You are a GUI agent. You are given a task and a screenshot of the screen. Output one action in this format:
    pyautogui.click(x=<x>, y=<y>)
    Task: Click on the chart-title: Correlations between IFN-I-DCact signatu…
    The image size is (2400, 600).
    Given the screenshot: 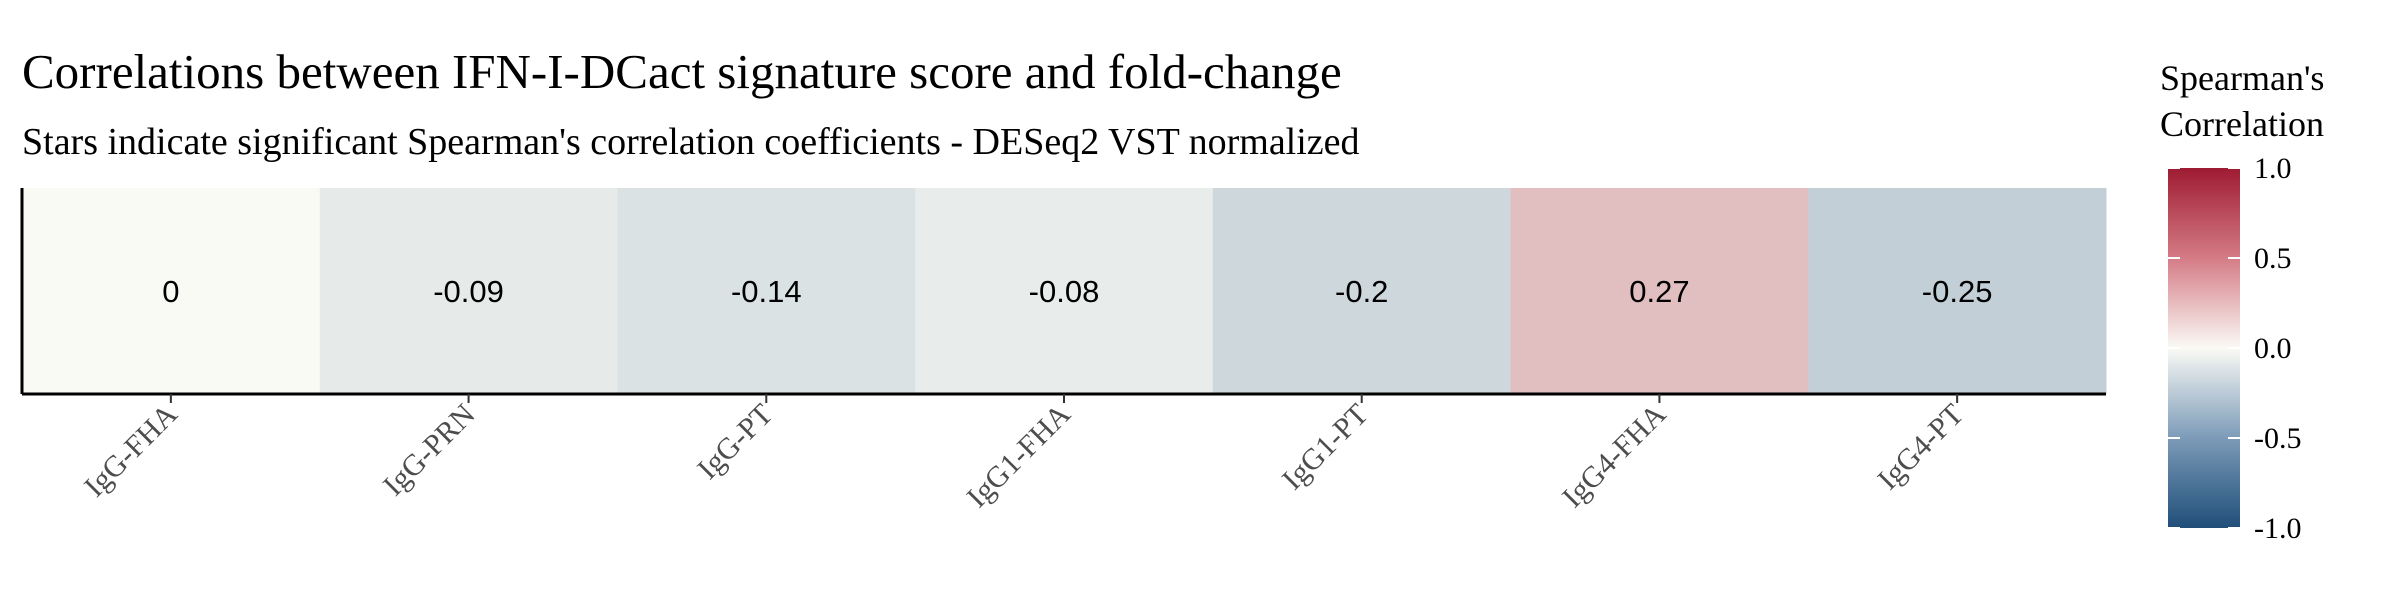 What is the action you would take?
    pyautogui.click(x=682, y=71)
    